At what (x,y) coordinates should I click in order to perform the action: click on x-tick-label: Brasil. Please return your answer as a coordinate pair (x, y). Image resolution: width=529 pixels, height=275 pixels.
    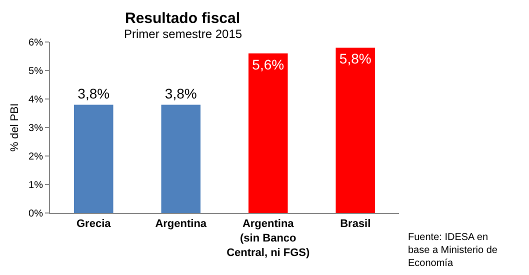
    Looking at the image, I should click on (355, 224).